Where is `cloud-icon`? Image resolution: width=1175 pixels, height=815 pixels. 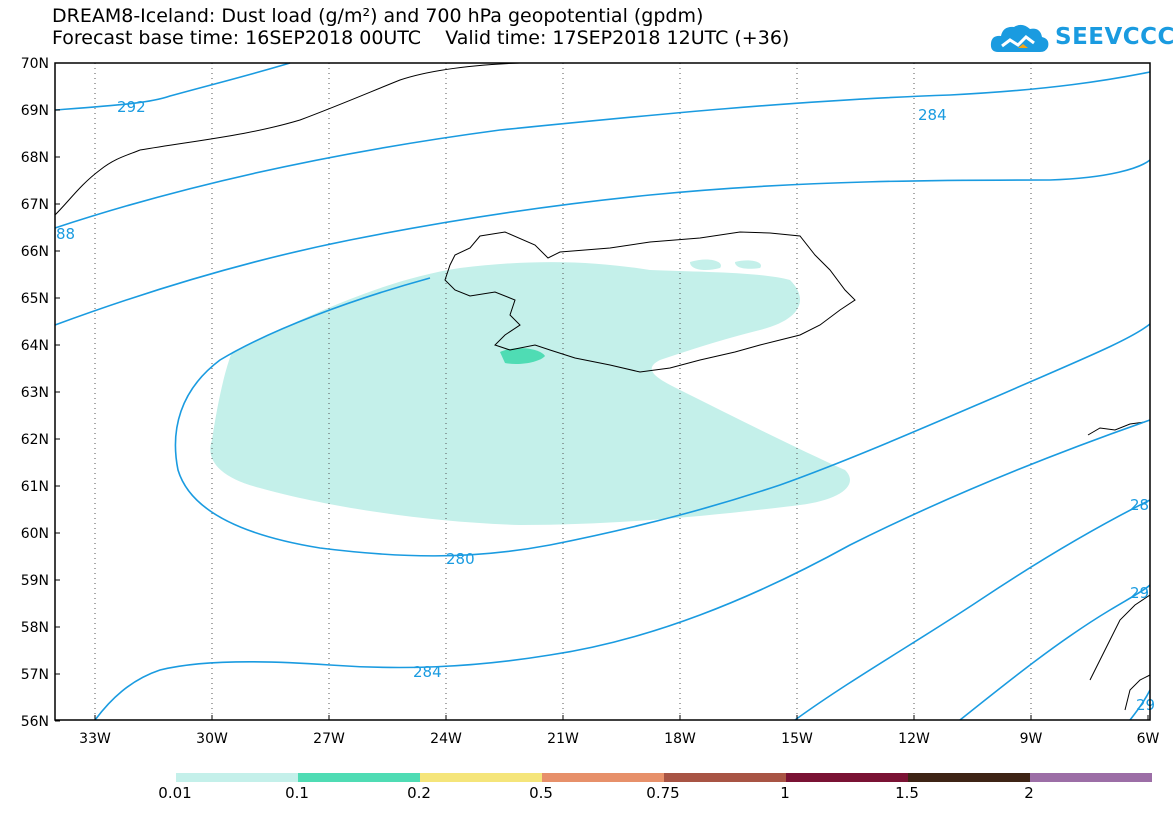
cloud-icon is located at coordinates (1019, 38).